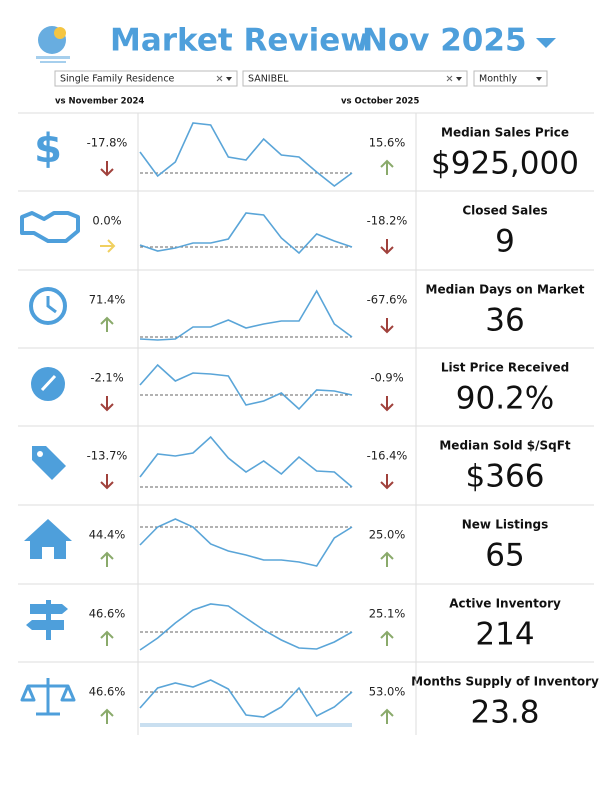 The width and height of the screenshot is (612, 792). What do you see at coordinates (387, 300) in the screenshot?
I see `mom-change: -67.6%` at bounding box center [387, 300].